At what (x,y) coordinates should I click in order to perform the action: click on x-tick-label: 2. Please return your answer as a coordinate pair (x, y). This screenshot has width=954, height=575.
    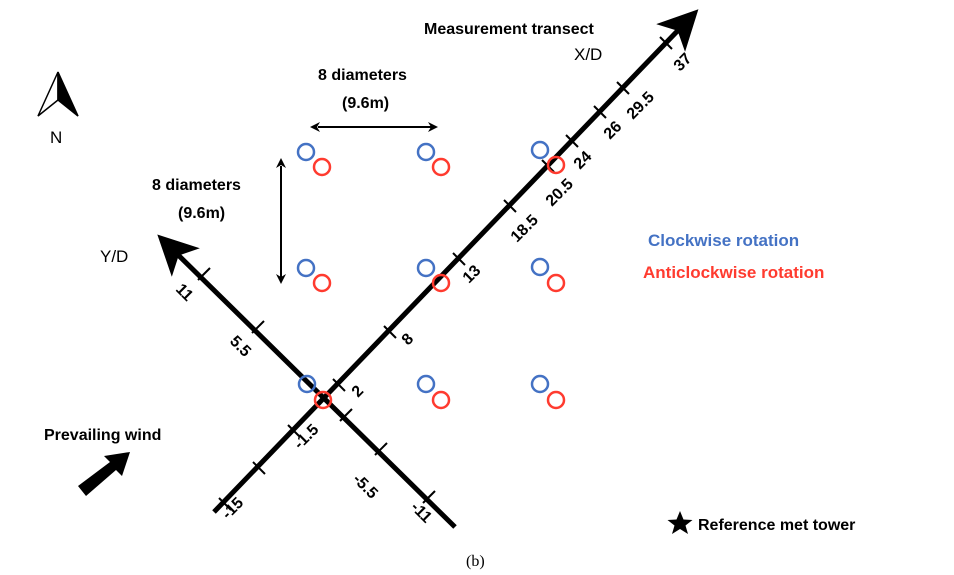
    Looking at the image, I should click on (358, 391).